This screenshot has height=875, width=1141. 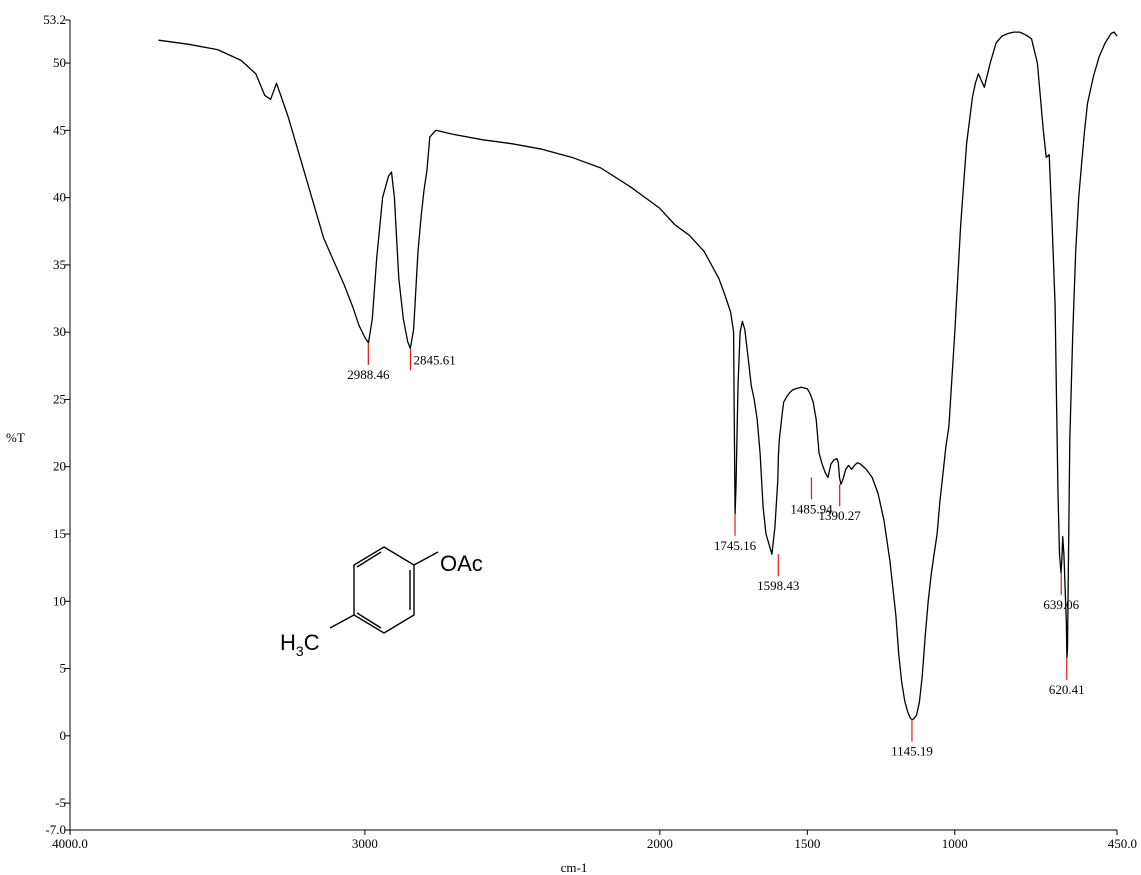 I want to click on peak-label: 620.41, so click(x=1067, y=689).